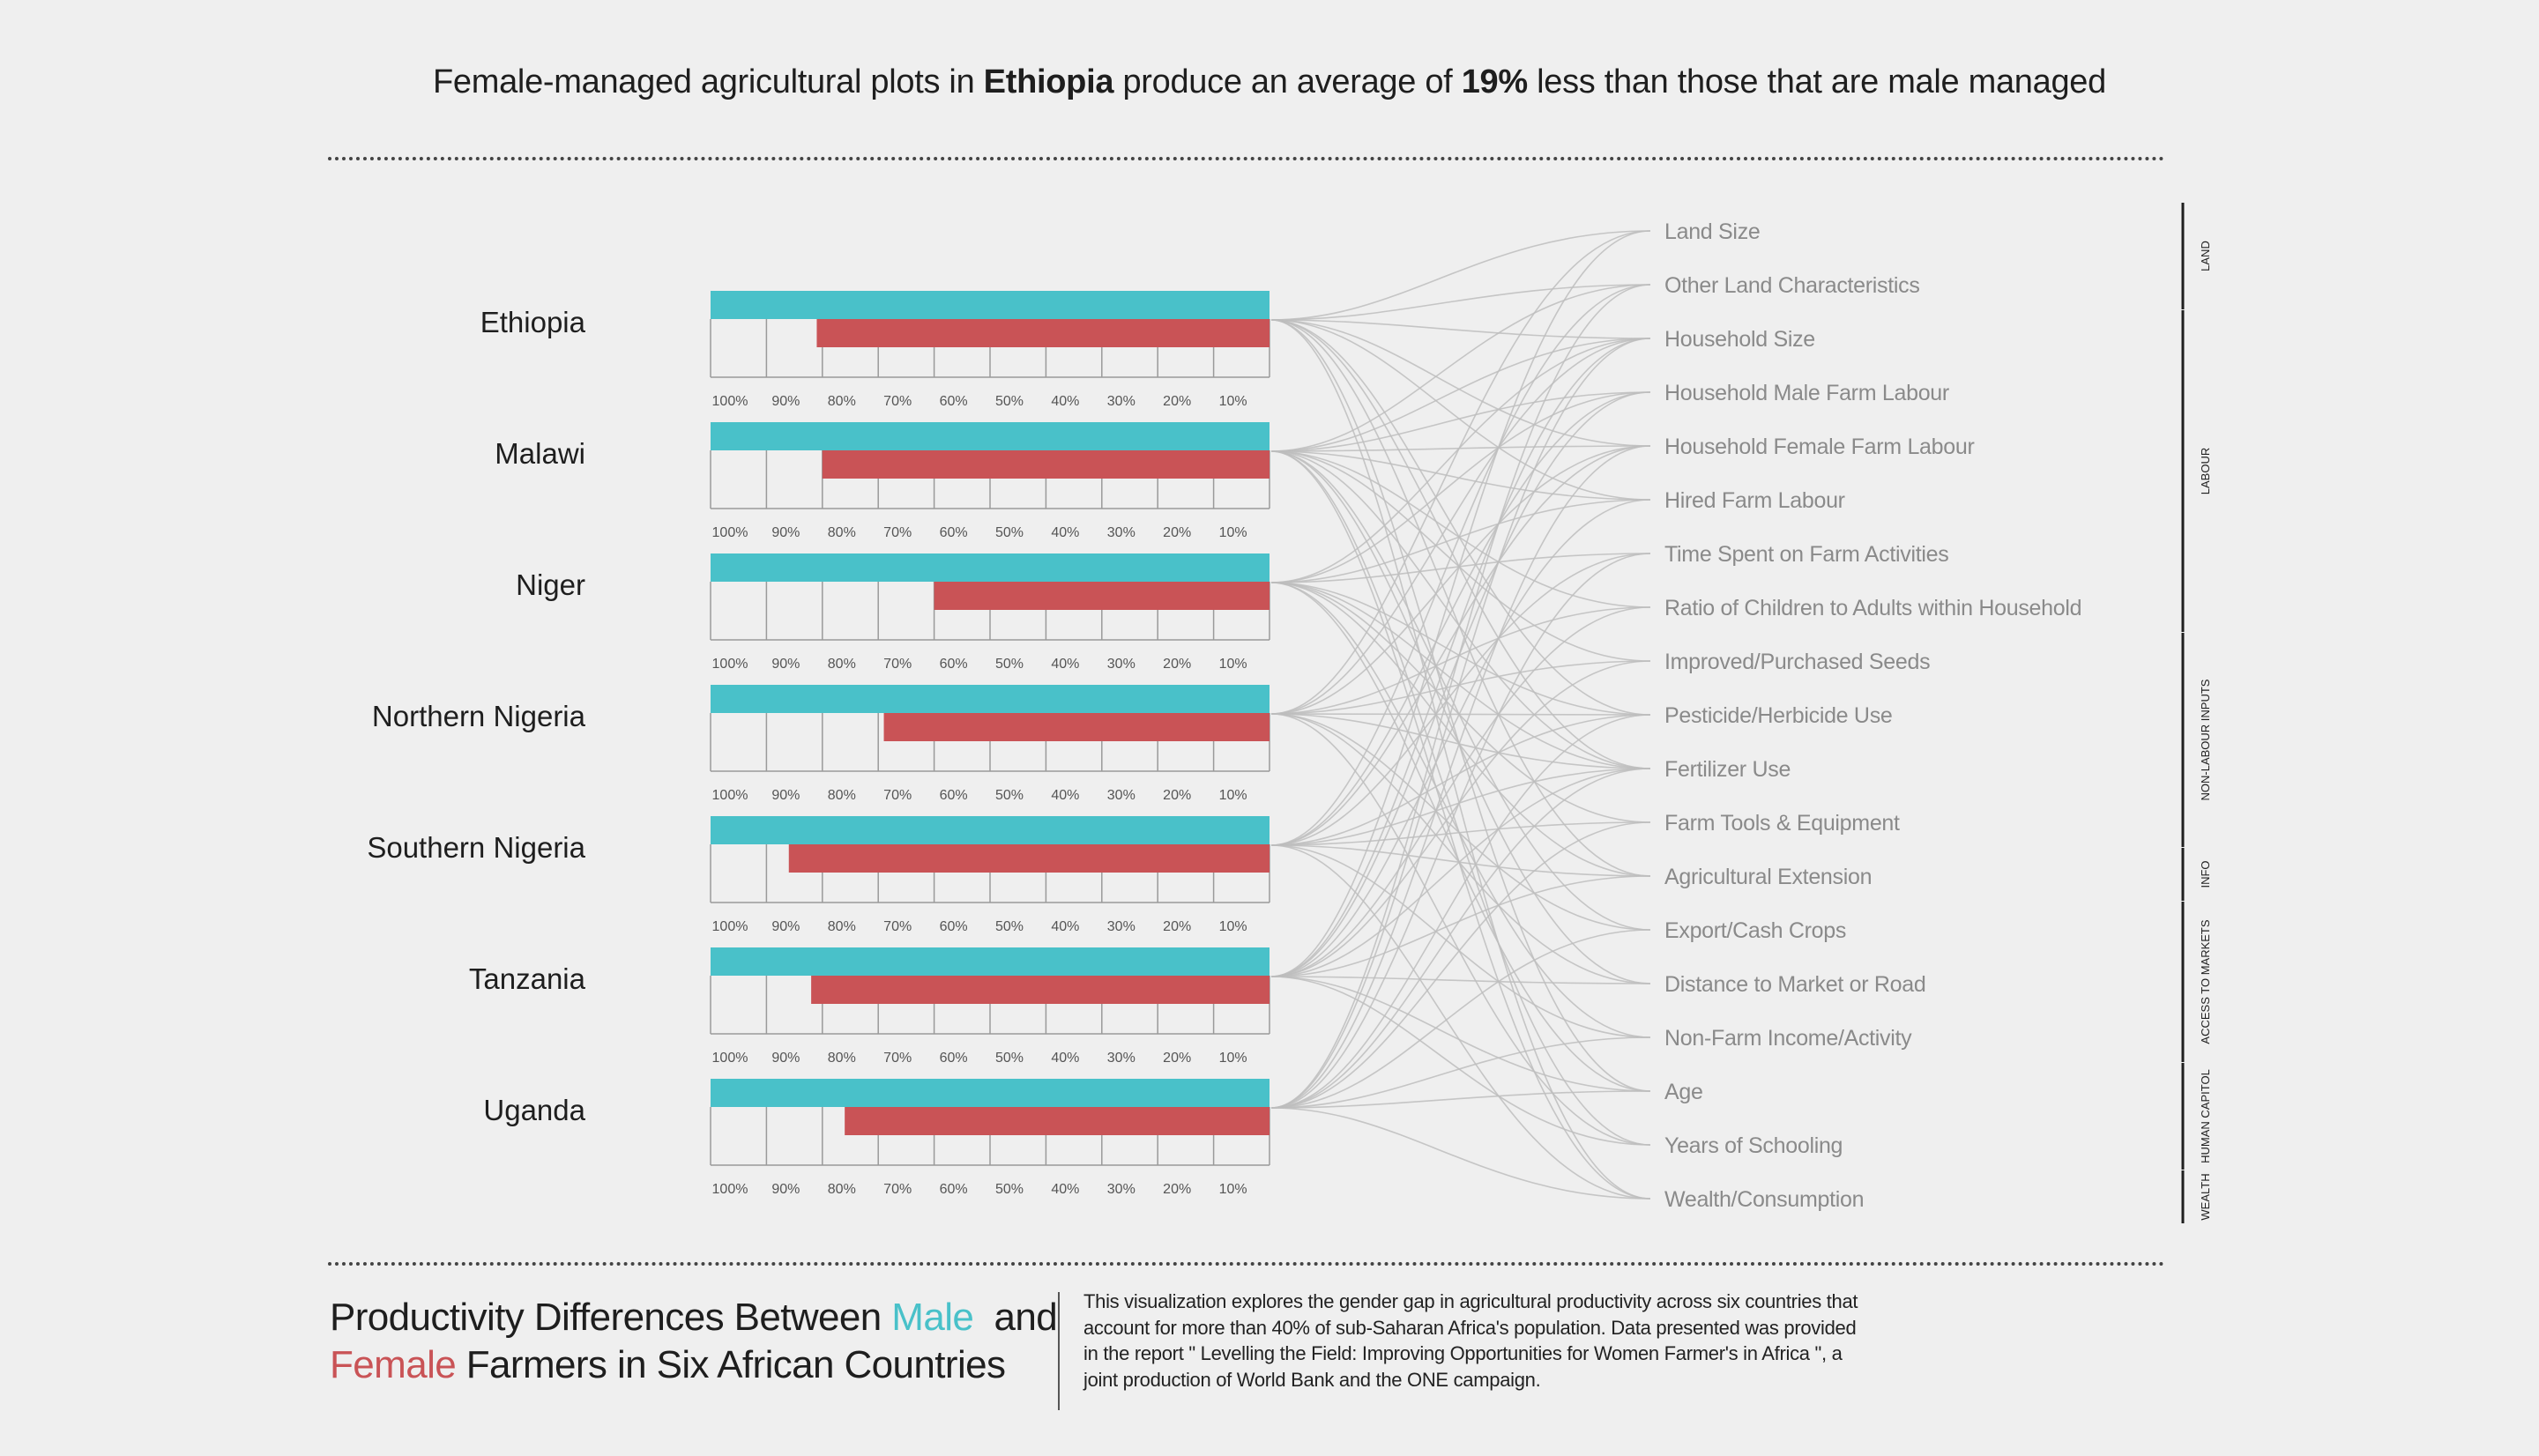 This screenshot has width=2539, height=1456. Describe the element at coordinates (1046, 464) in the screenshot. I see `bar-female-malawi` at that location.